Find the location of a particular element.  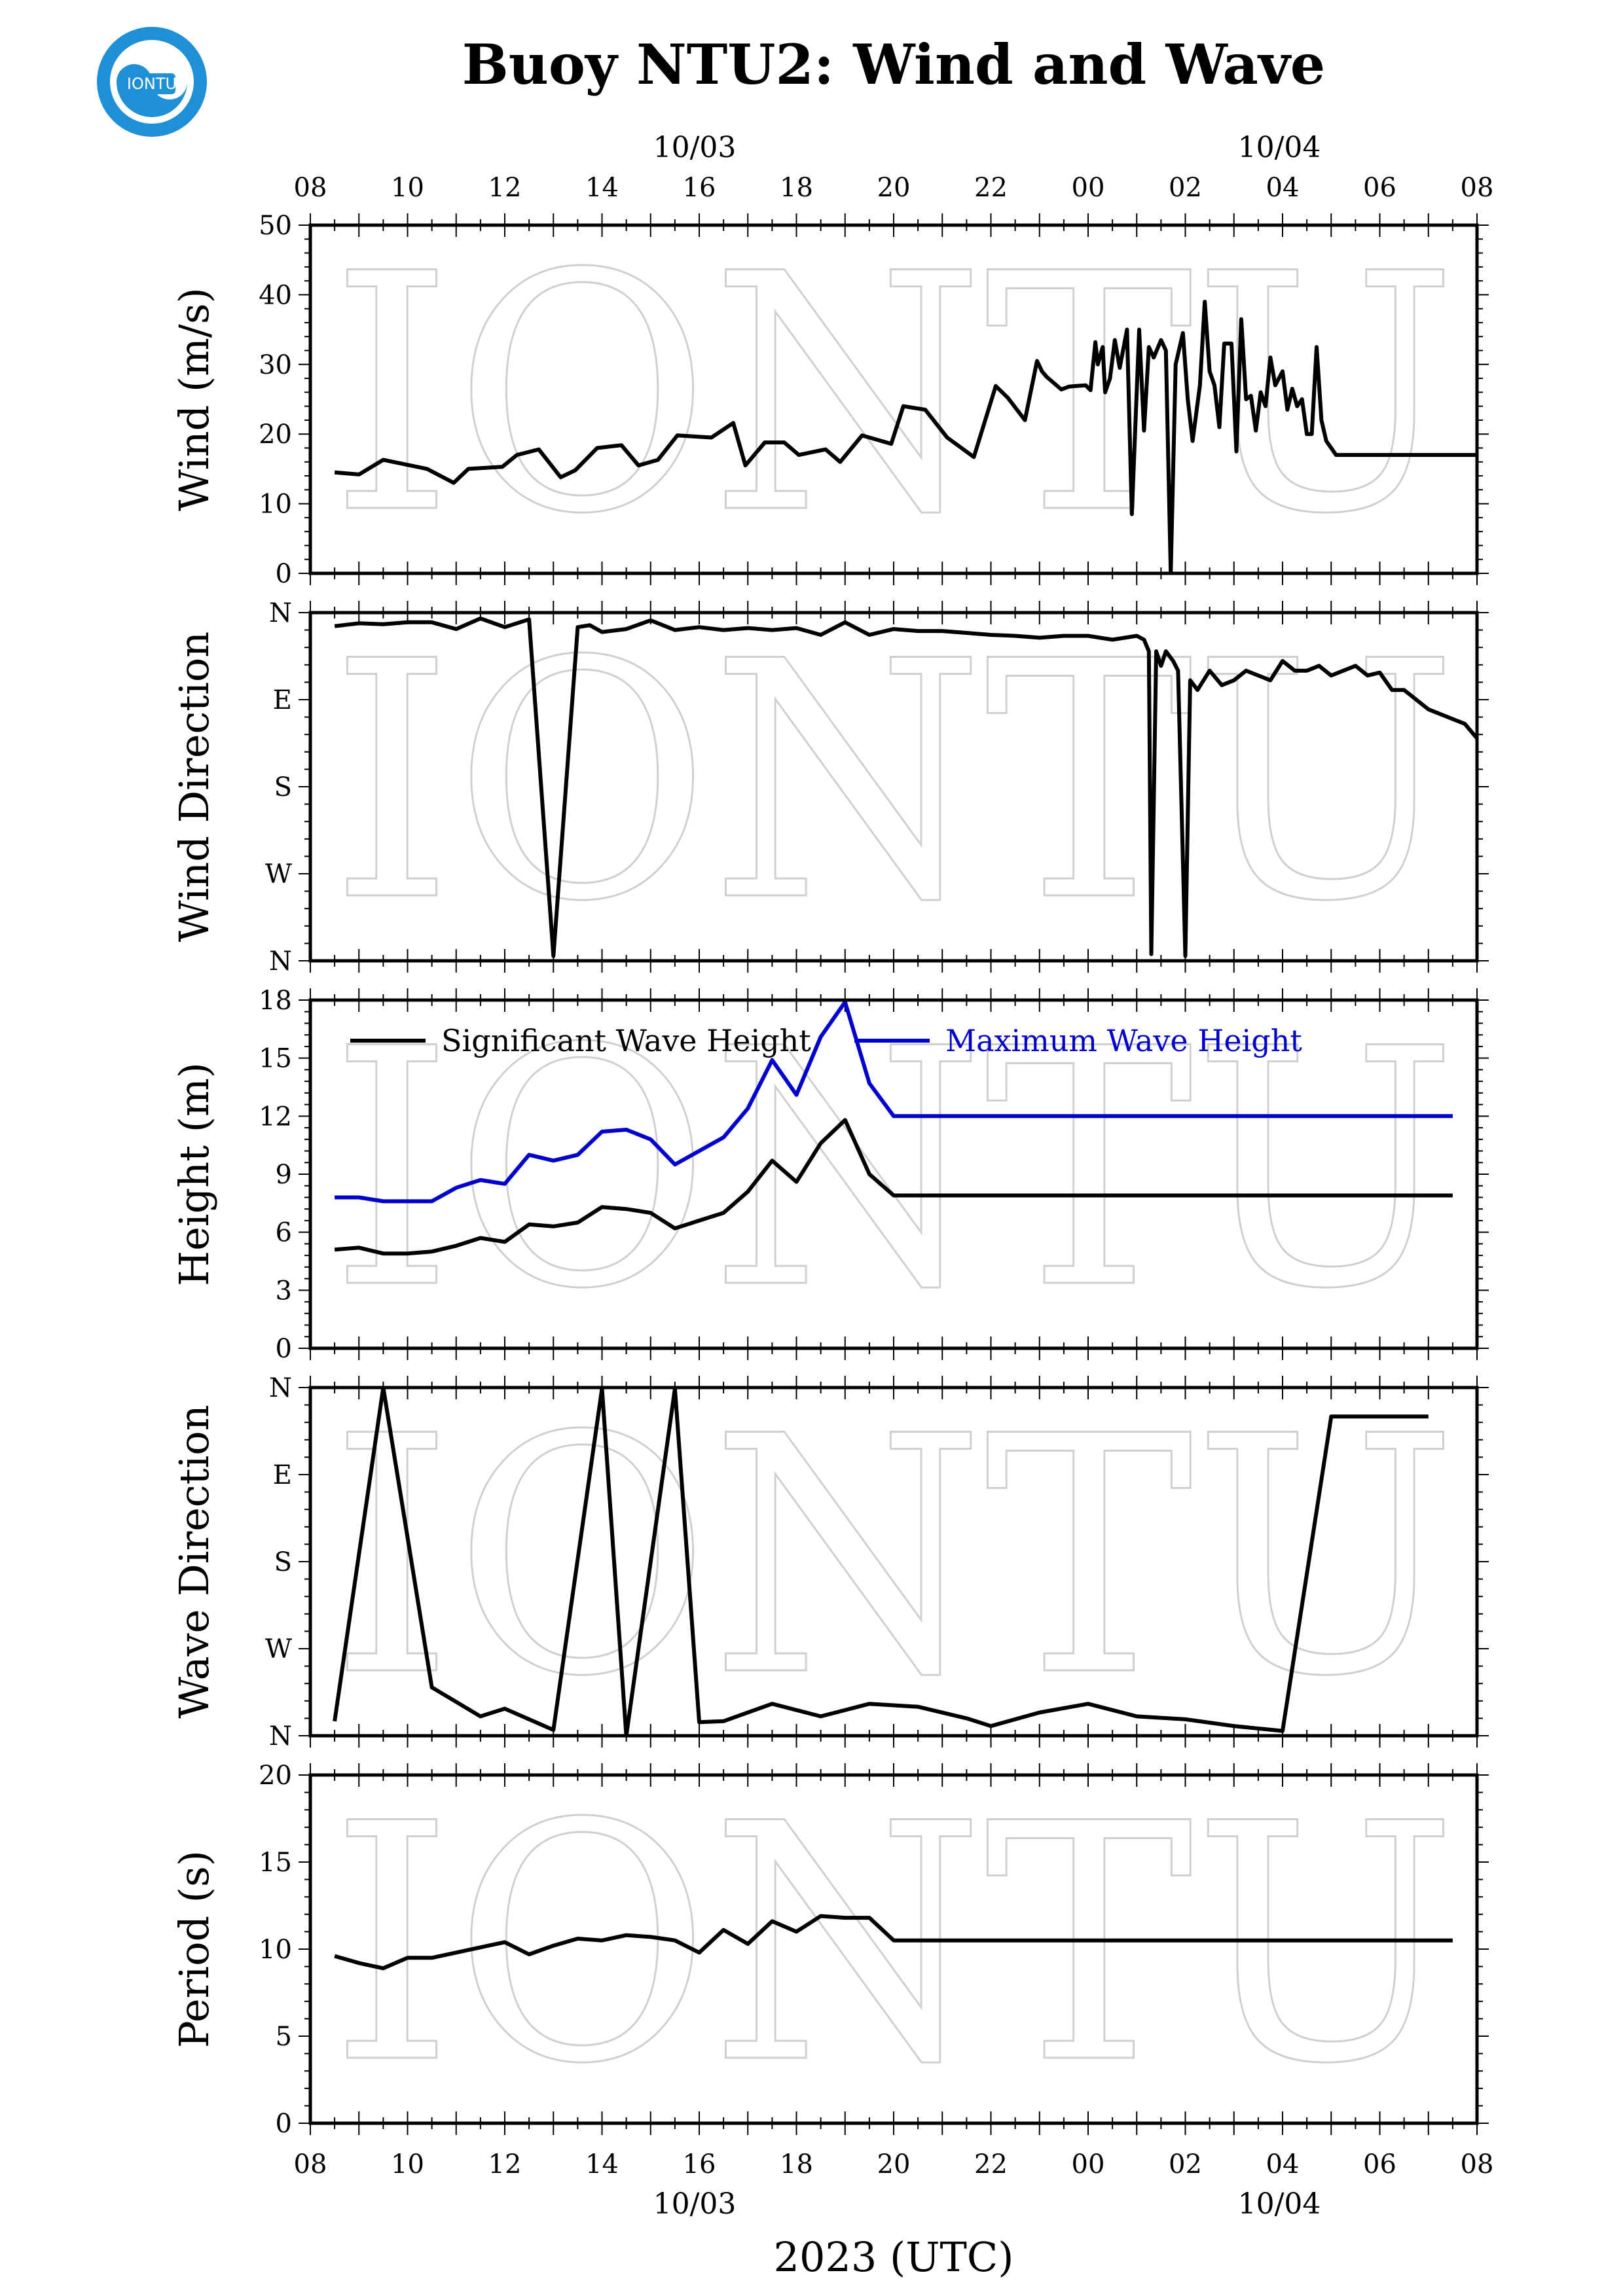

panel-1: IONTU 0 10 20 30 40 50 Wind (m/s) is located at coordinates (829, 396).